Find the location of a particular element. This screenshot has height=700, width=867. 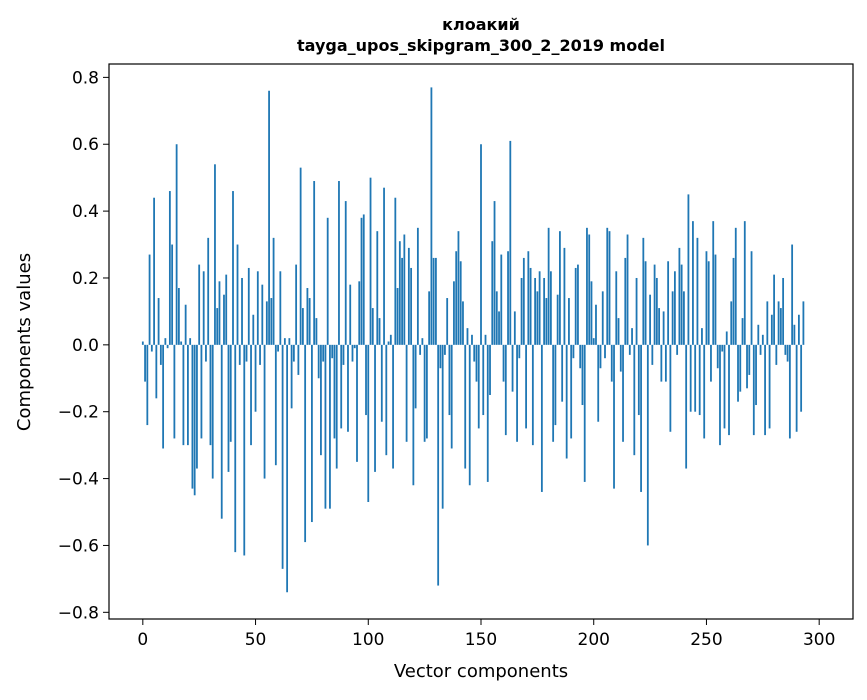

y-tick-label: −0.6 is located at coordinates (78, 546).